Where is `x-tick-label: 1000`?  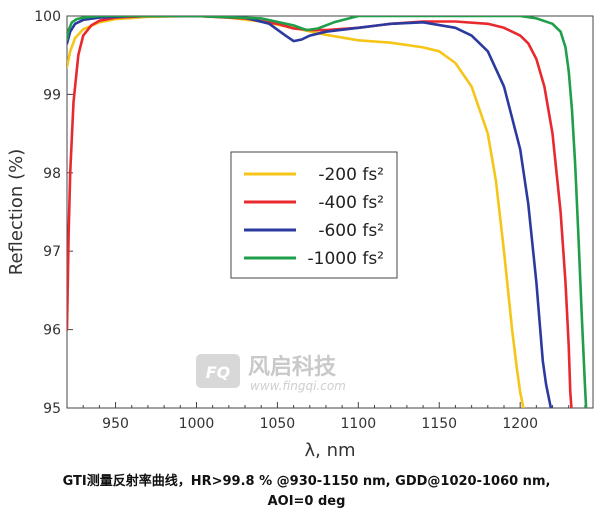
x-tick-label: 1000 is located at coordinates (197, 424).